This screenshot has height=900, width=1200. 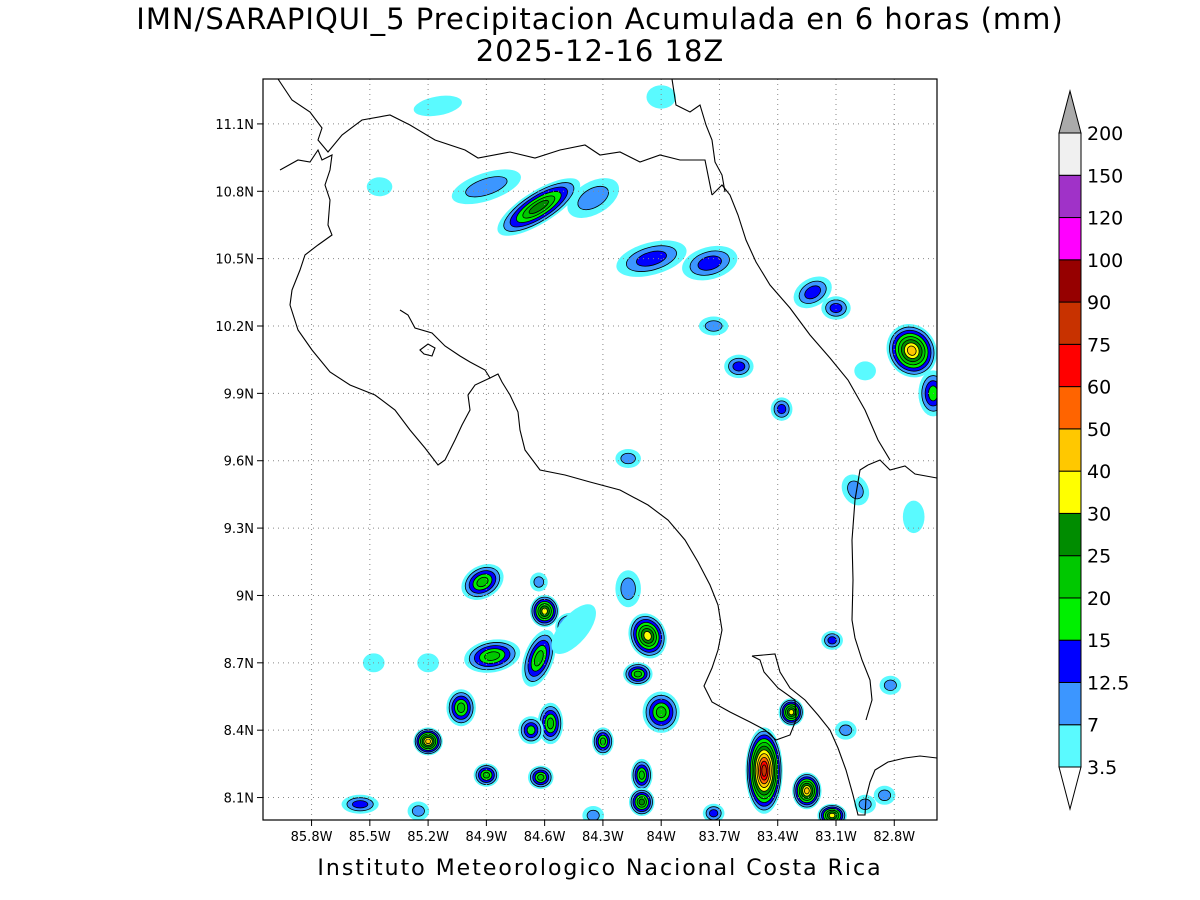 What do you see at coordinates (1093, 726) in the screenshot?
I see `colorbar-label: 7` at bounding box center [1093, 726].